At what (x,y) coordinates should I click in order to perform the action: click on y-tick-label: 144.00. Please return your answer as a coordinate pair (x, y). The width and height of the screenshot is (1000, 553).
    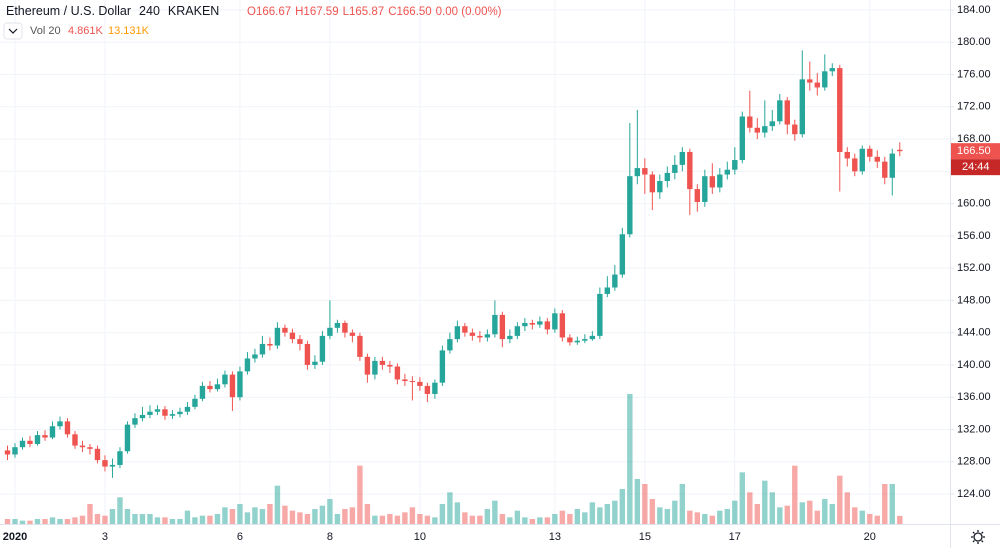
    Looking at the image, I should click on (974, 333).